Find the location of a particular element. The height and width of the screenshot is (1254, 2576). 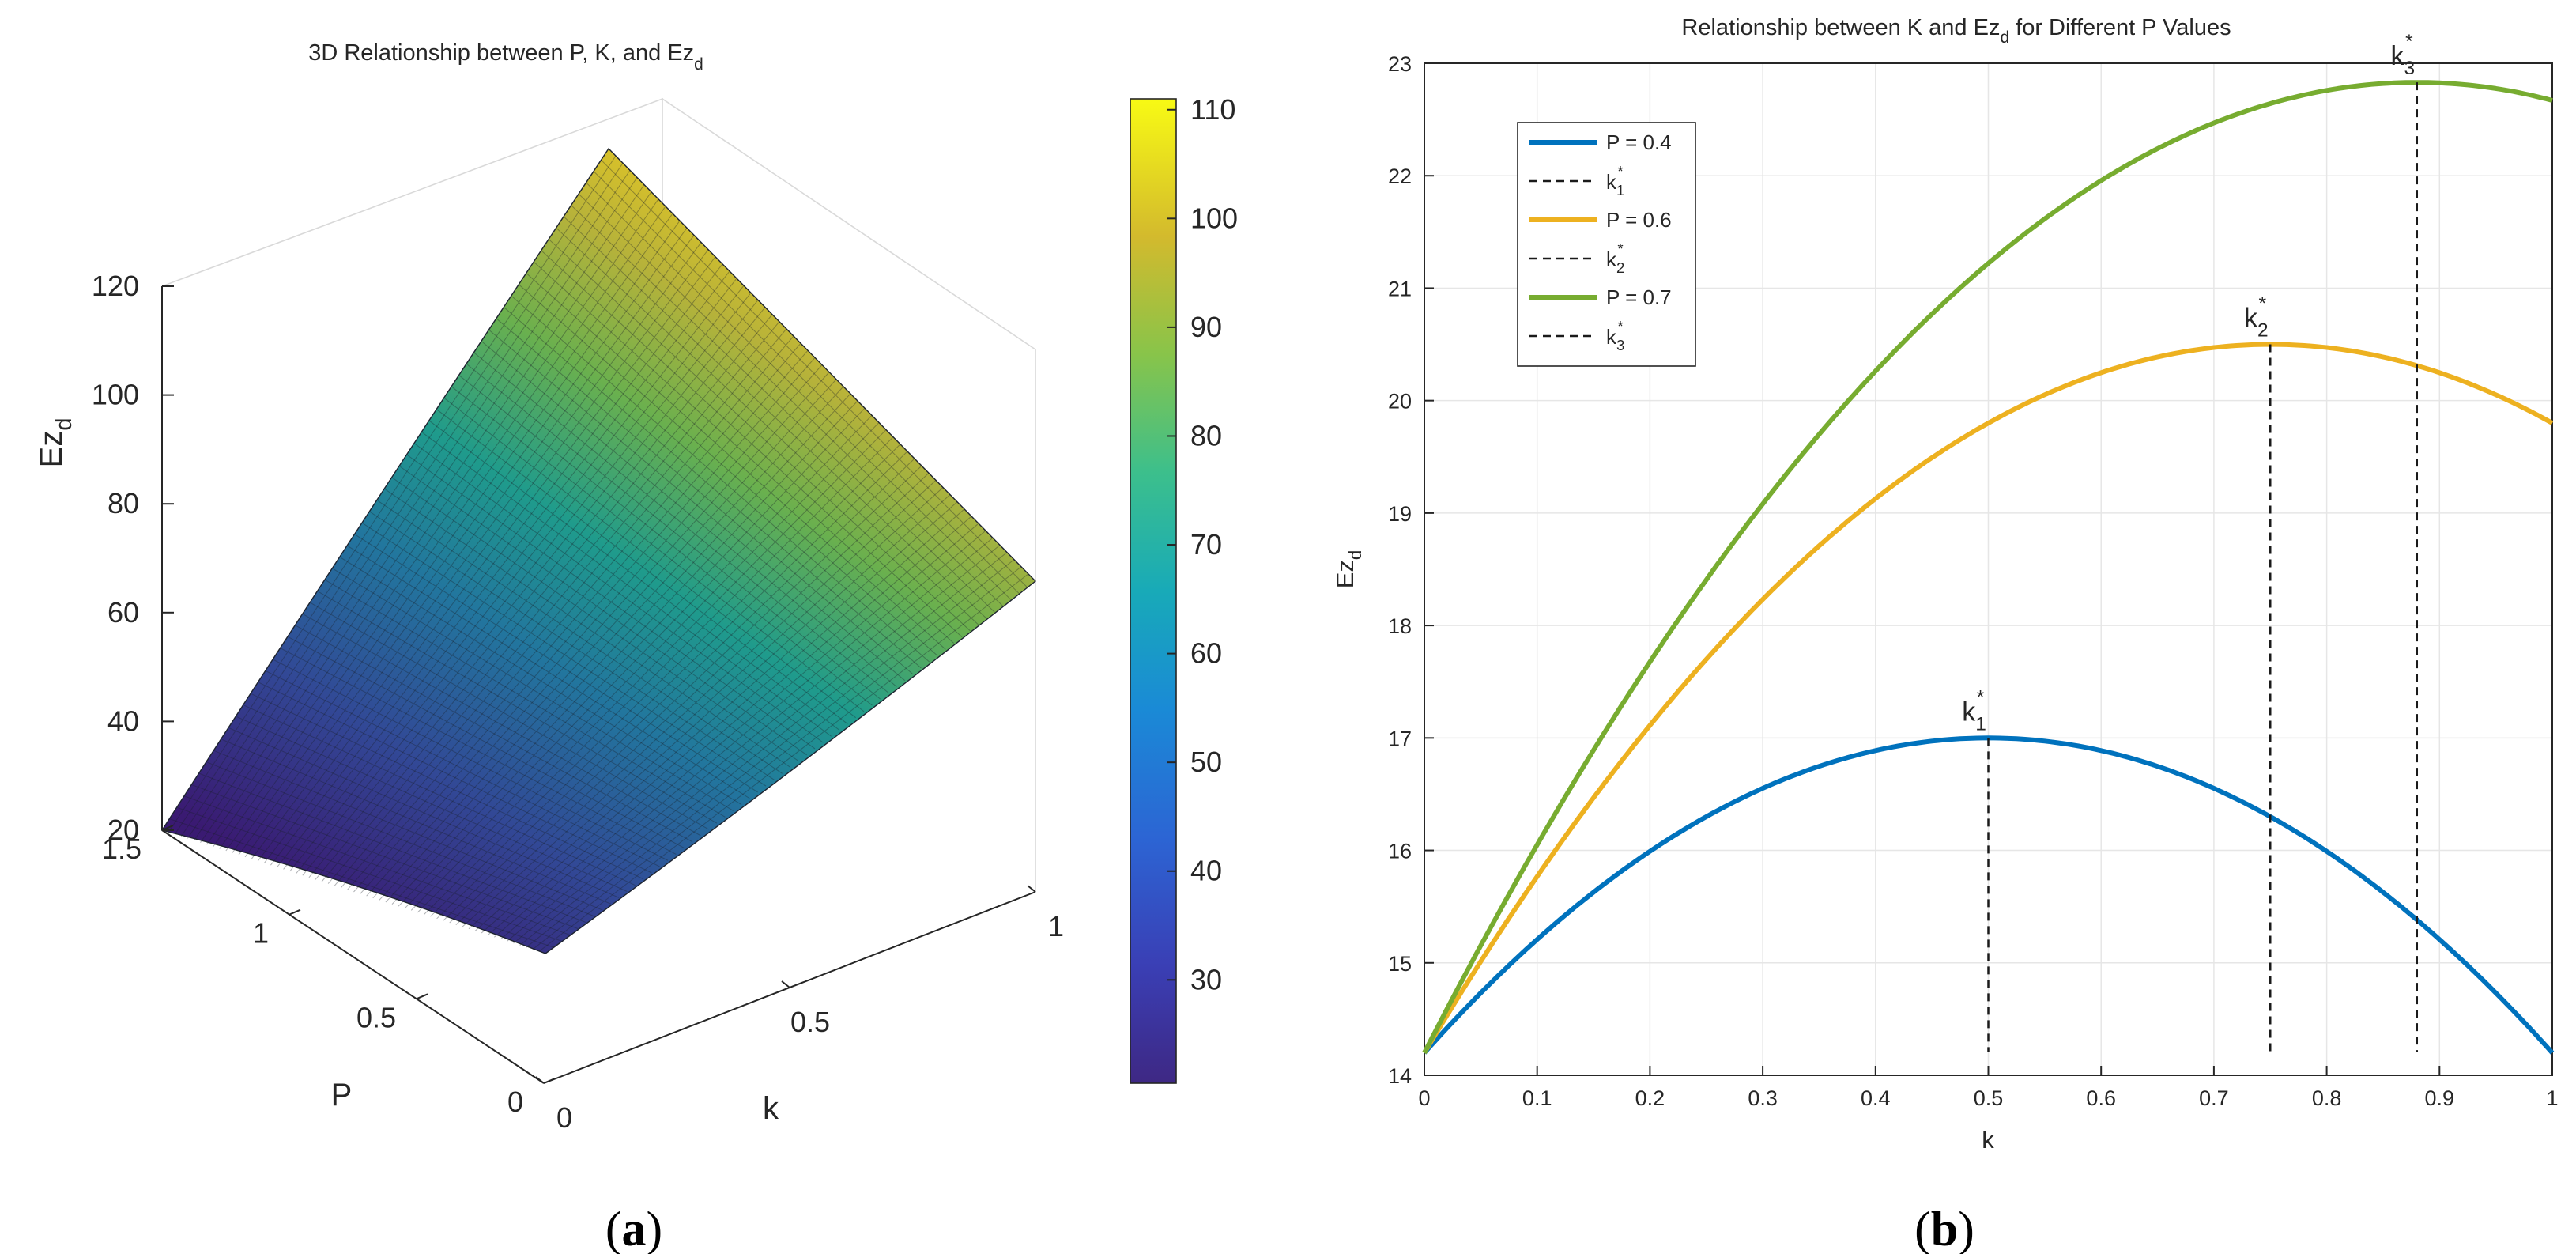

x-tick-label: 0.1 is located at coordinates (1537, 1098).